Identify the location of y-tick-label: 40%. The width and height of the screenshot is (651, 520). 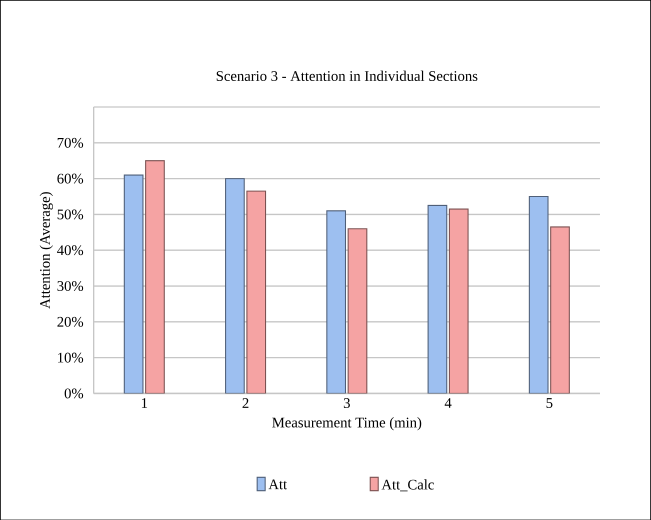
(70, 250).